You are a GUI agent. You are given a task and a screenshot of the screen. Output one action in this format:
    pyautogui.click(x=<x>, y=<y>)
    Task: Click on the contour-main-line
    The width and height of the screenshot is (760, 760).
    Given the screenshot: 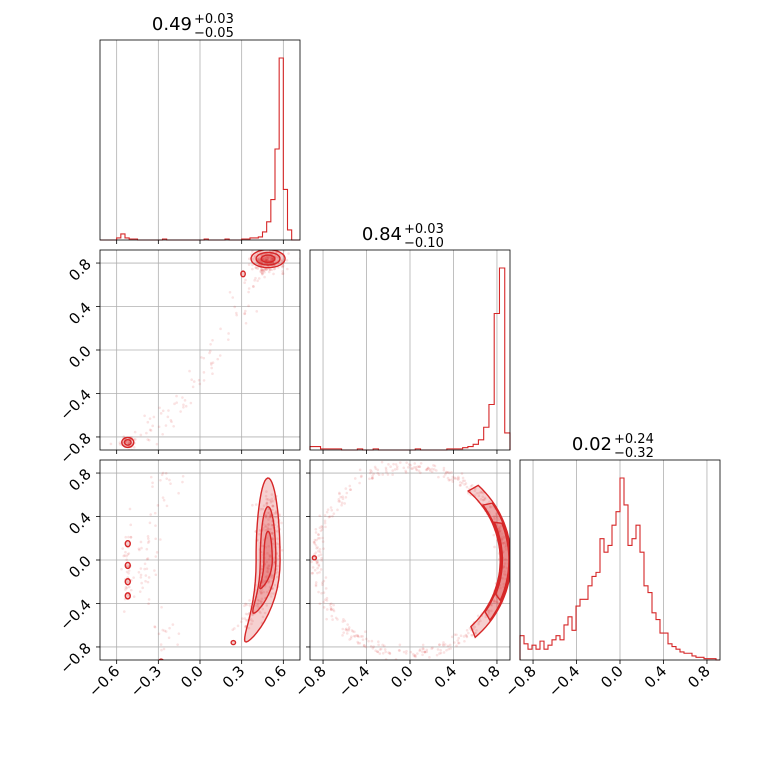 What is the action you would take?
    pyautogui.click(x=501, y=561)
    